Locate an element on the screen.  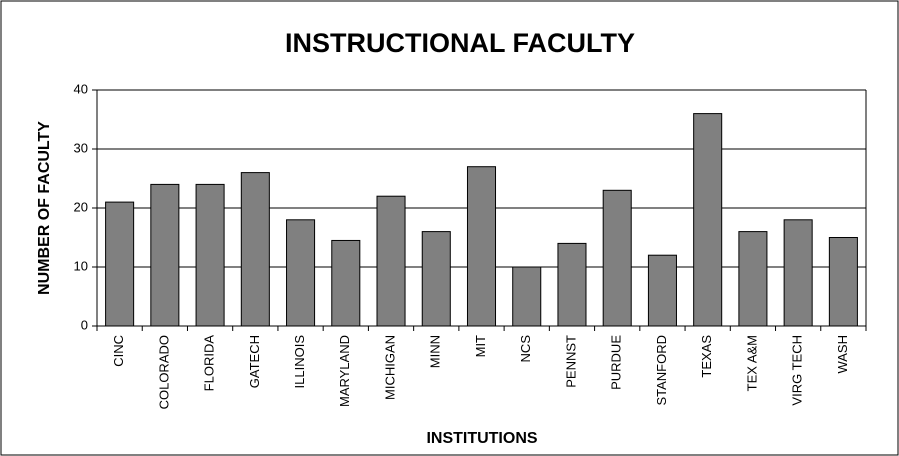
x-tick-label: VIRG TECH is located at coordinates (797, 370).